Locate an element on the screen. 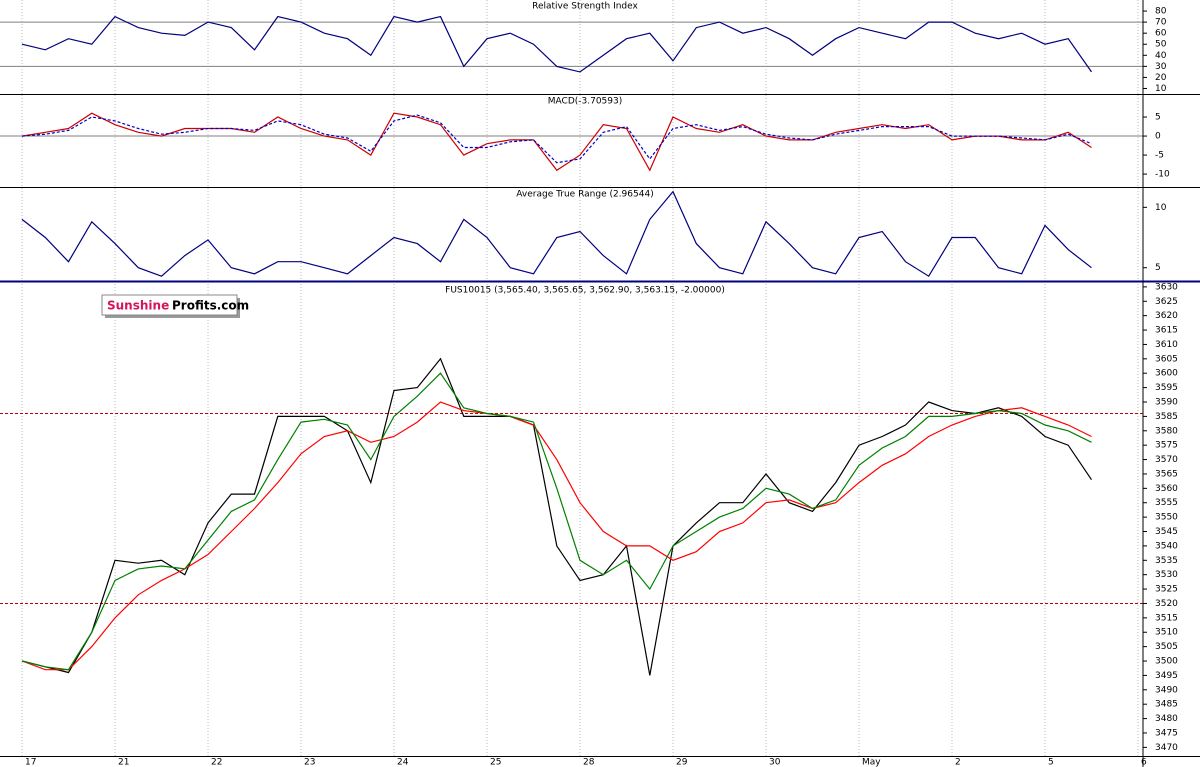 This screenshot has width=1200, height=767. y-tick-label: 3480 is located at coordinates (1166, 719).